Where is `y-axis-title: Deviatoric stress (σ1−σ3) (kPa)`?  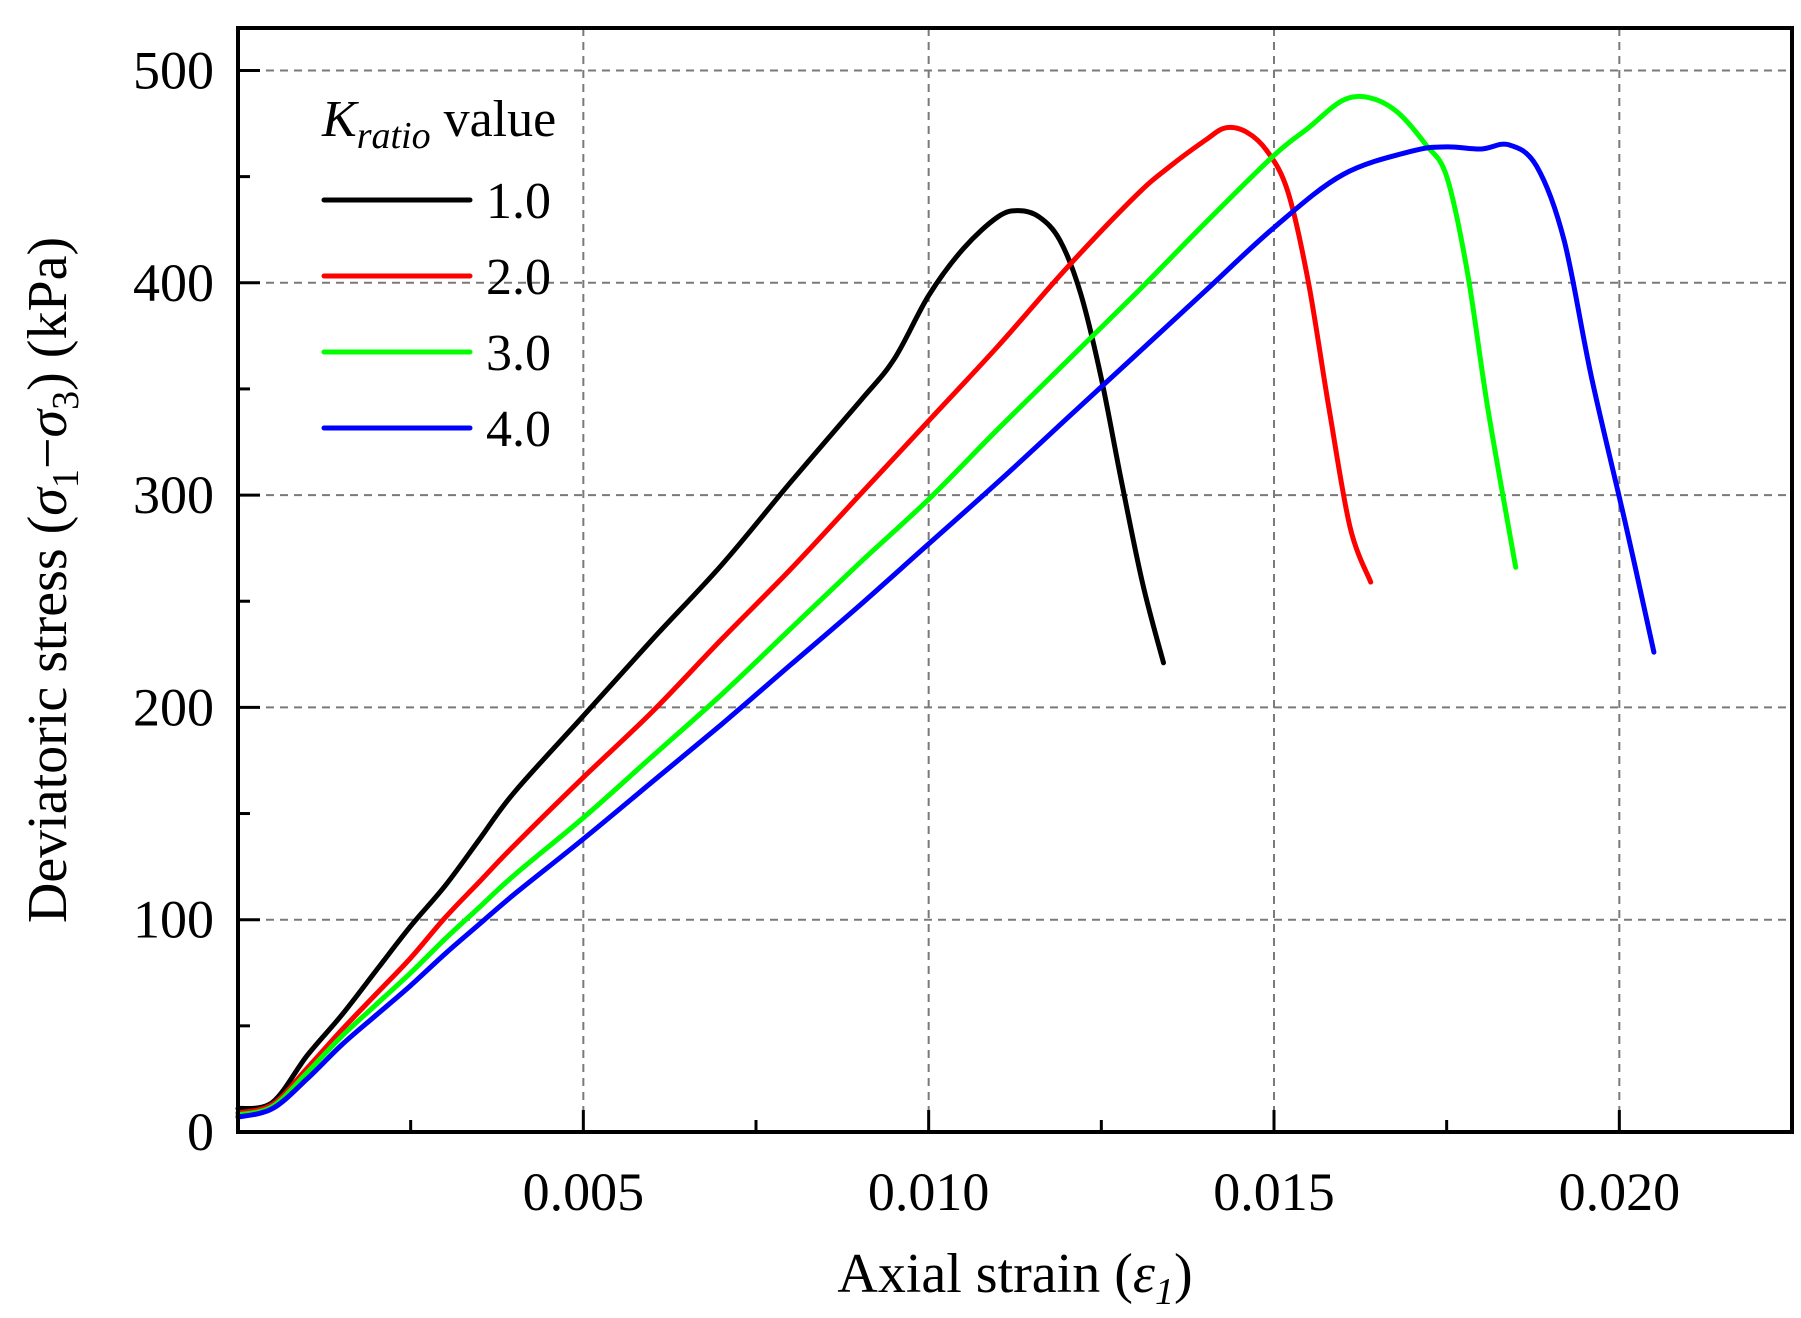
y-axis-title: Deviatoric stress (σ1−σ3) (kPa) is located at coordinates (52, 580).